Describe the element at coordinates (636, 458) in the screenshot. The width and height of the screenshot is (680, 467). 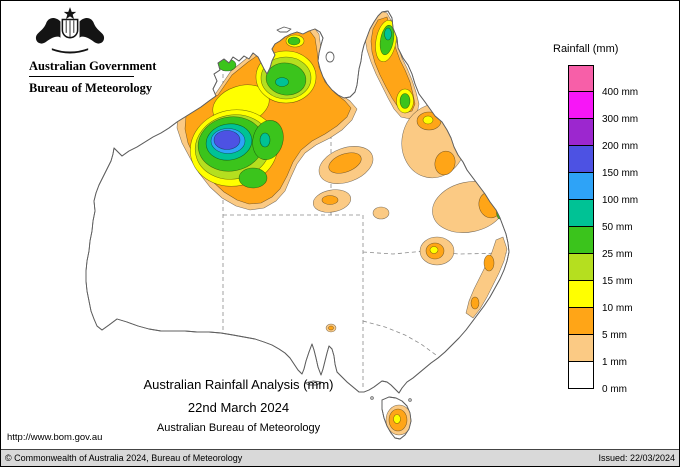
I see `issued-date: Issued: 22/03/2024` at that location.